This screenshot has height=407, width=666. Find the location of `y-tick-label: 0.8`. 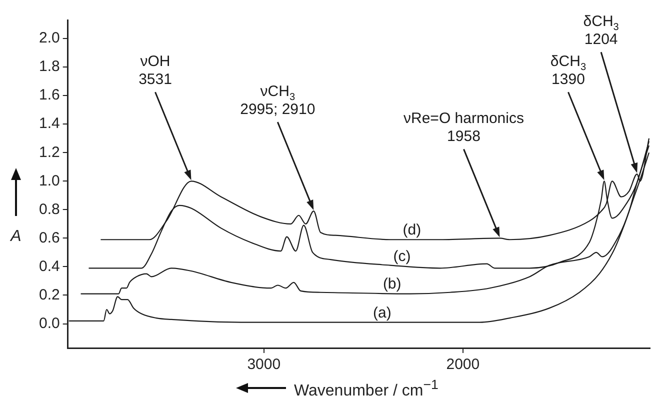

y-tick-label: 0.8 is located at coordinates (49, 209).